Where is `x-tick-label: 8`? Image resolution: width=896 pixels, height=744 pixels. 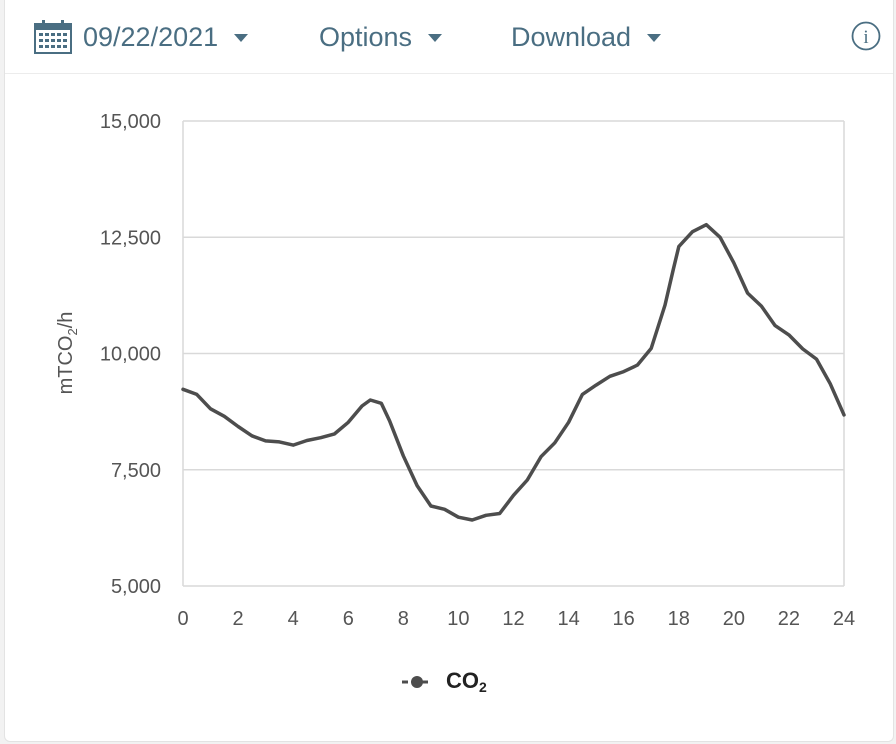
x-tick-label: 8 is located at coordinates (403, 619).